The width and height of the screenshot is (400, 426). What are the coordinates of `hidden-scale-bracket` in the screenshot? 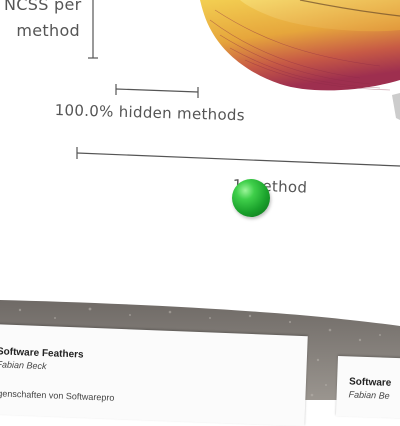 It's located at (157, 91).